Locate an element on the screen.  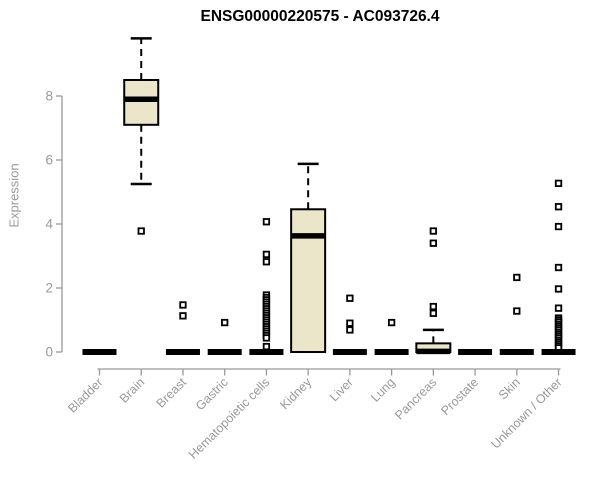
x-tick-label-kidney: Kidney is located at coordinates (295, 393).